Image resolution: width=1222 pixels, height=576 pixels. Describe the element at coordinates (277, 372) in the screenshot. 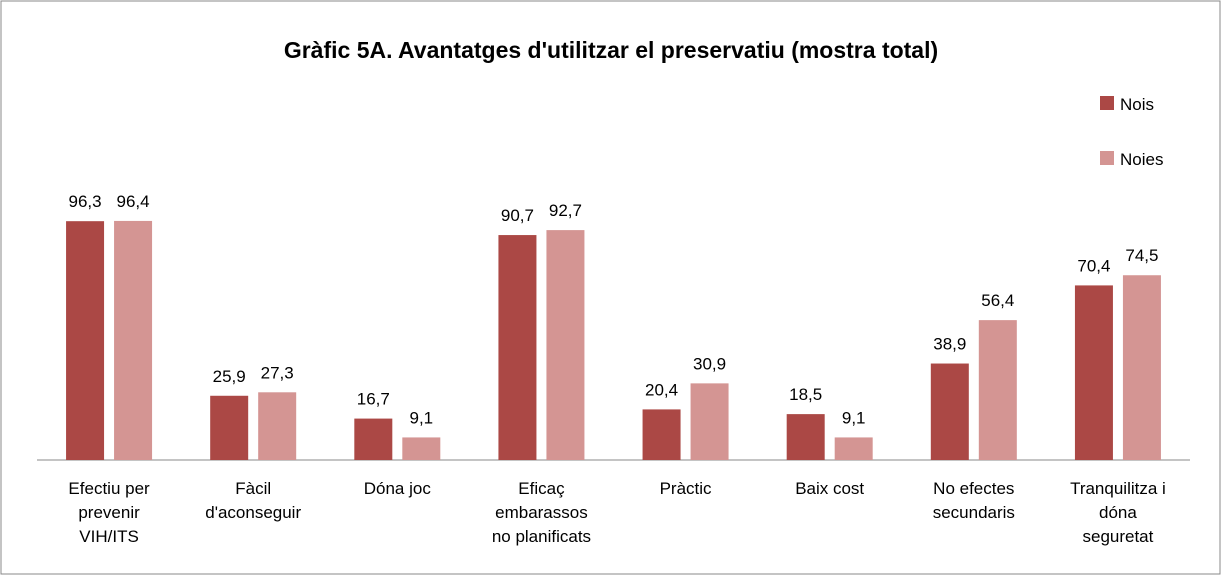

I see `value-label: 27,3` at that location.